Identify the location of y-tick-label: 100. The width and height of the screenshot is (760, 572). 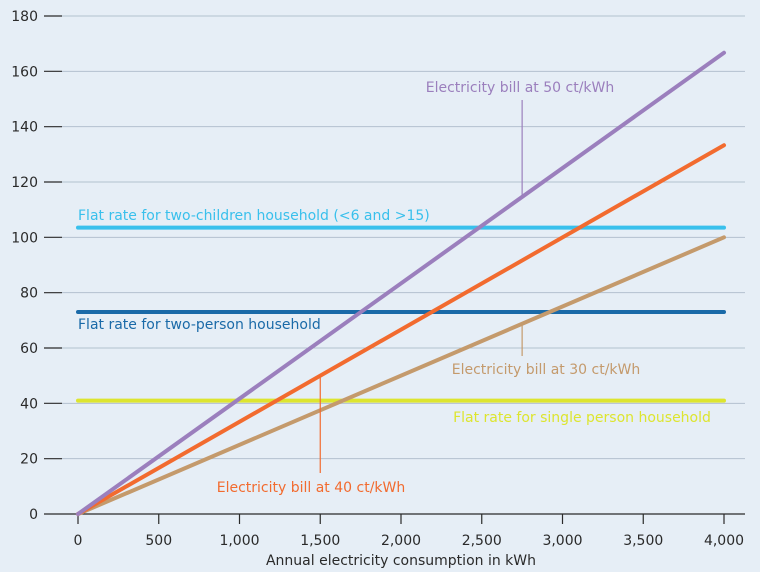
(24, 238).